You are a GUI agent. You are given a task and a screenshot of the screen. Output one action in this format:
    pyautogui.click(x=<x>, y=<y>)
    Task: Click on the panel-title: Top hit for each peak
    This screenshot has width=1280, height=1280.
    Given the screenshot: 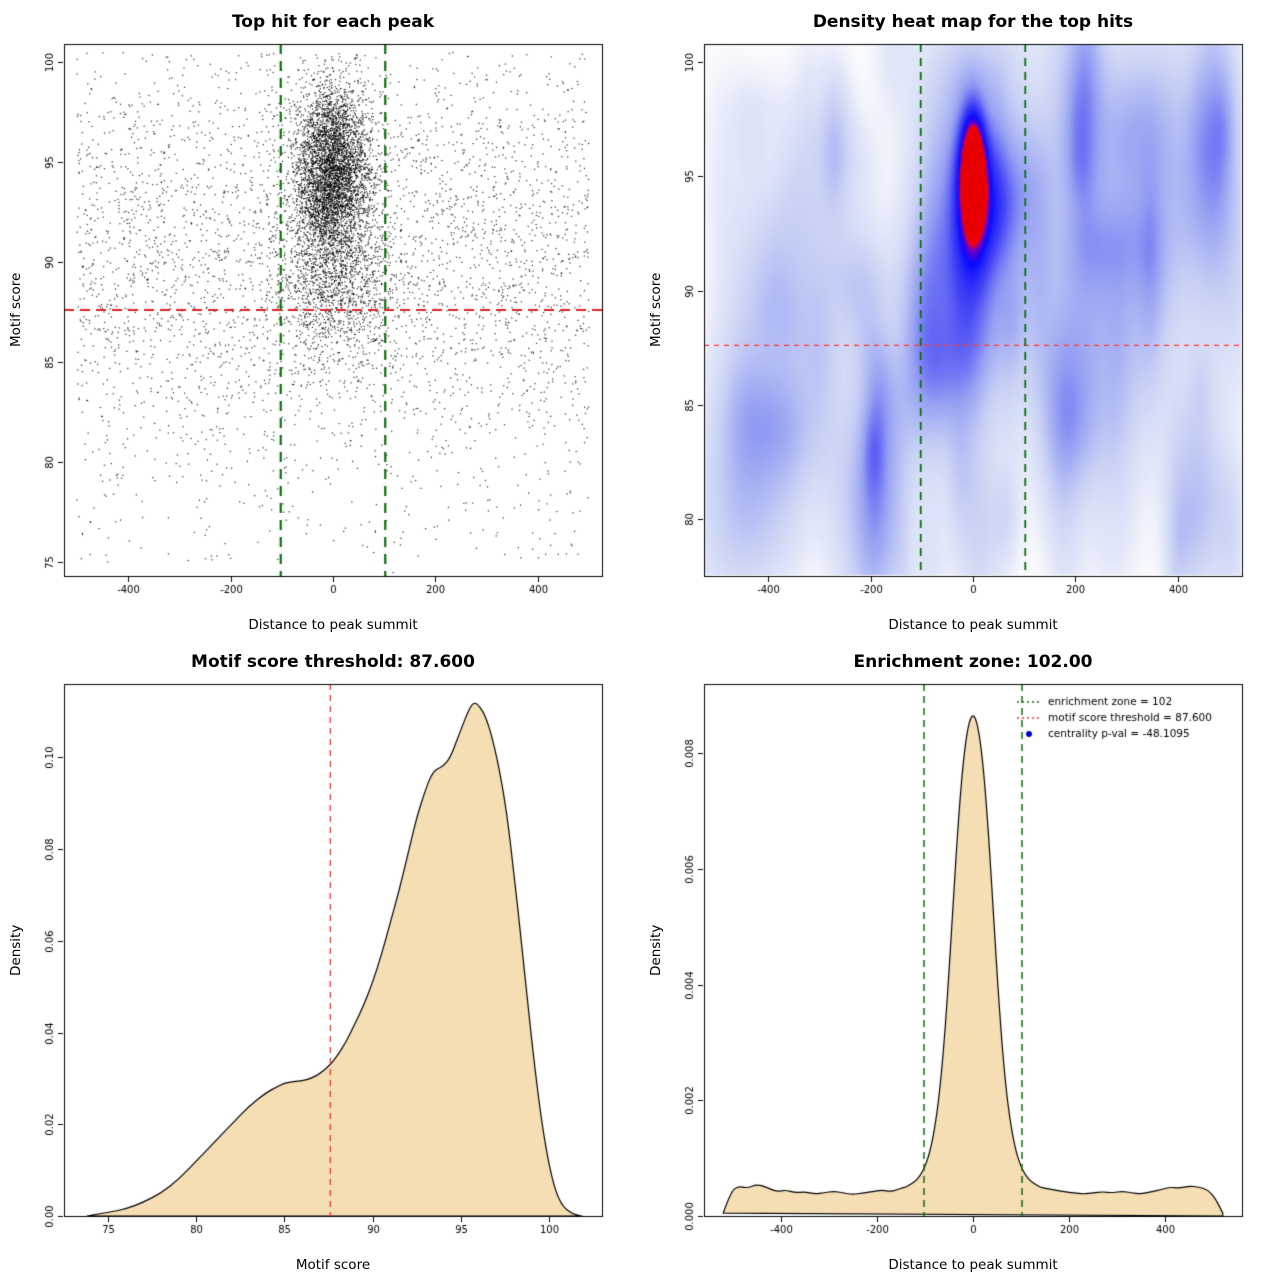 What is the action you would take?
    pyautogui.click(x=333, y=22)
    